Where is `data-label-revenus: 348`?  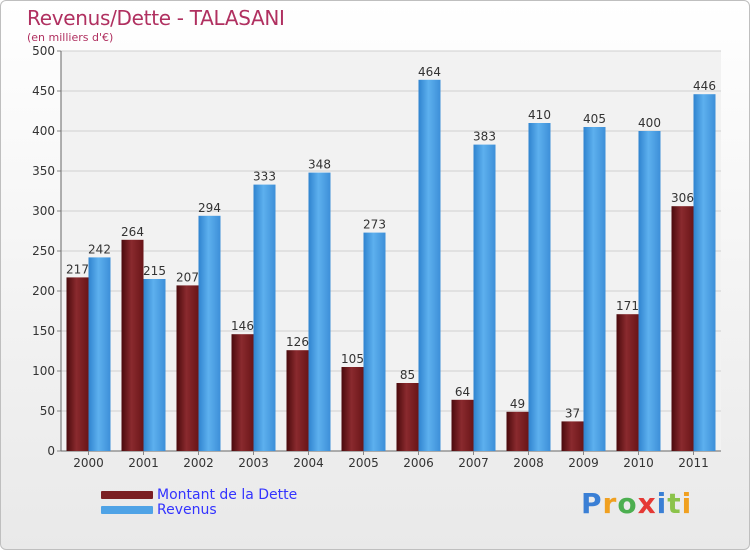
data-label-revenus: 348 is located at coordinates (319, 165).